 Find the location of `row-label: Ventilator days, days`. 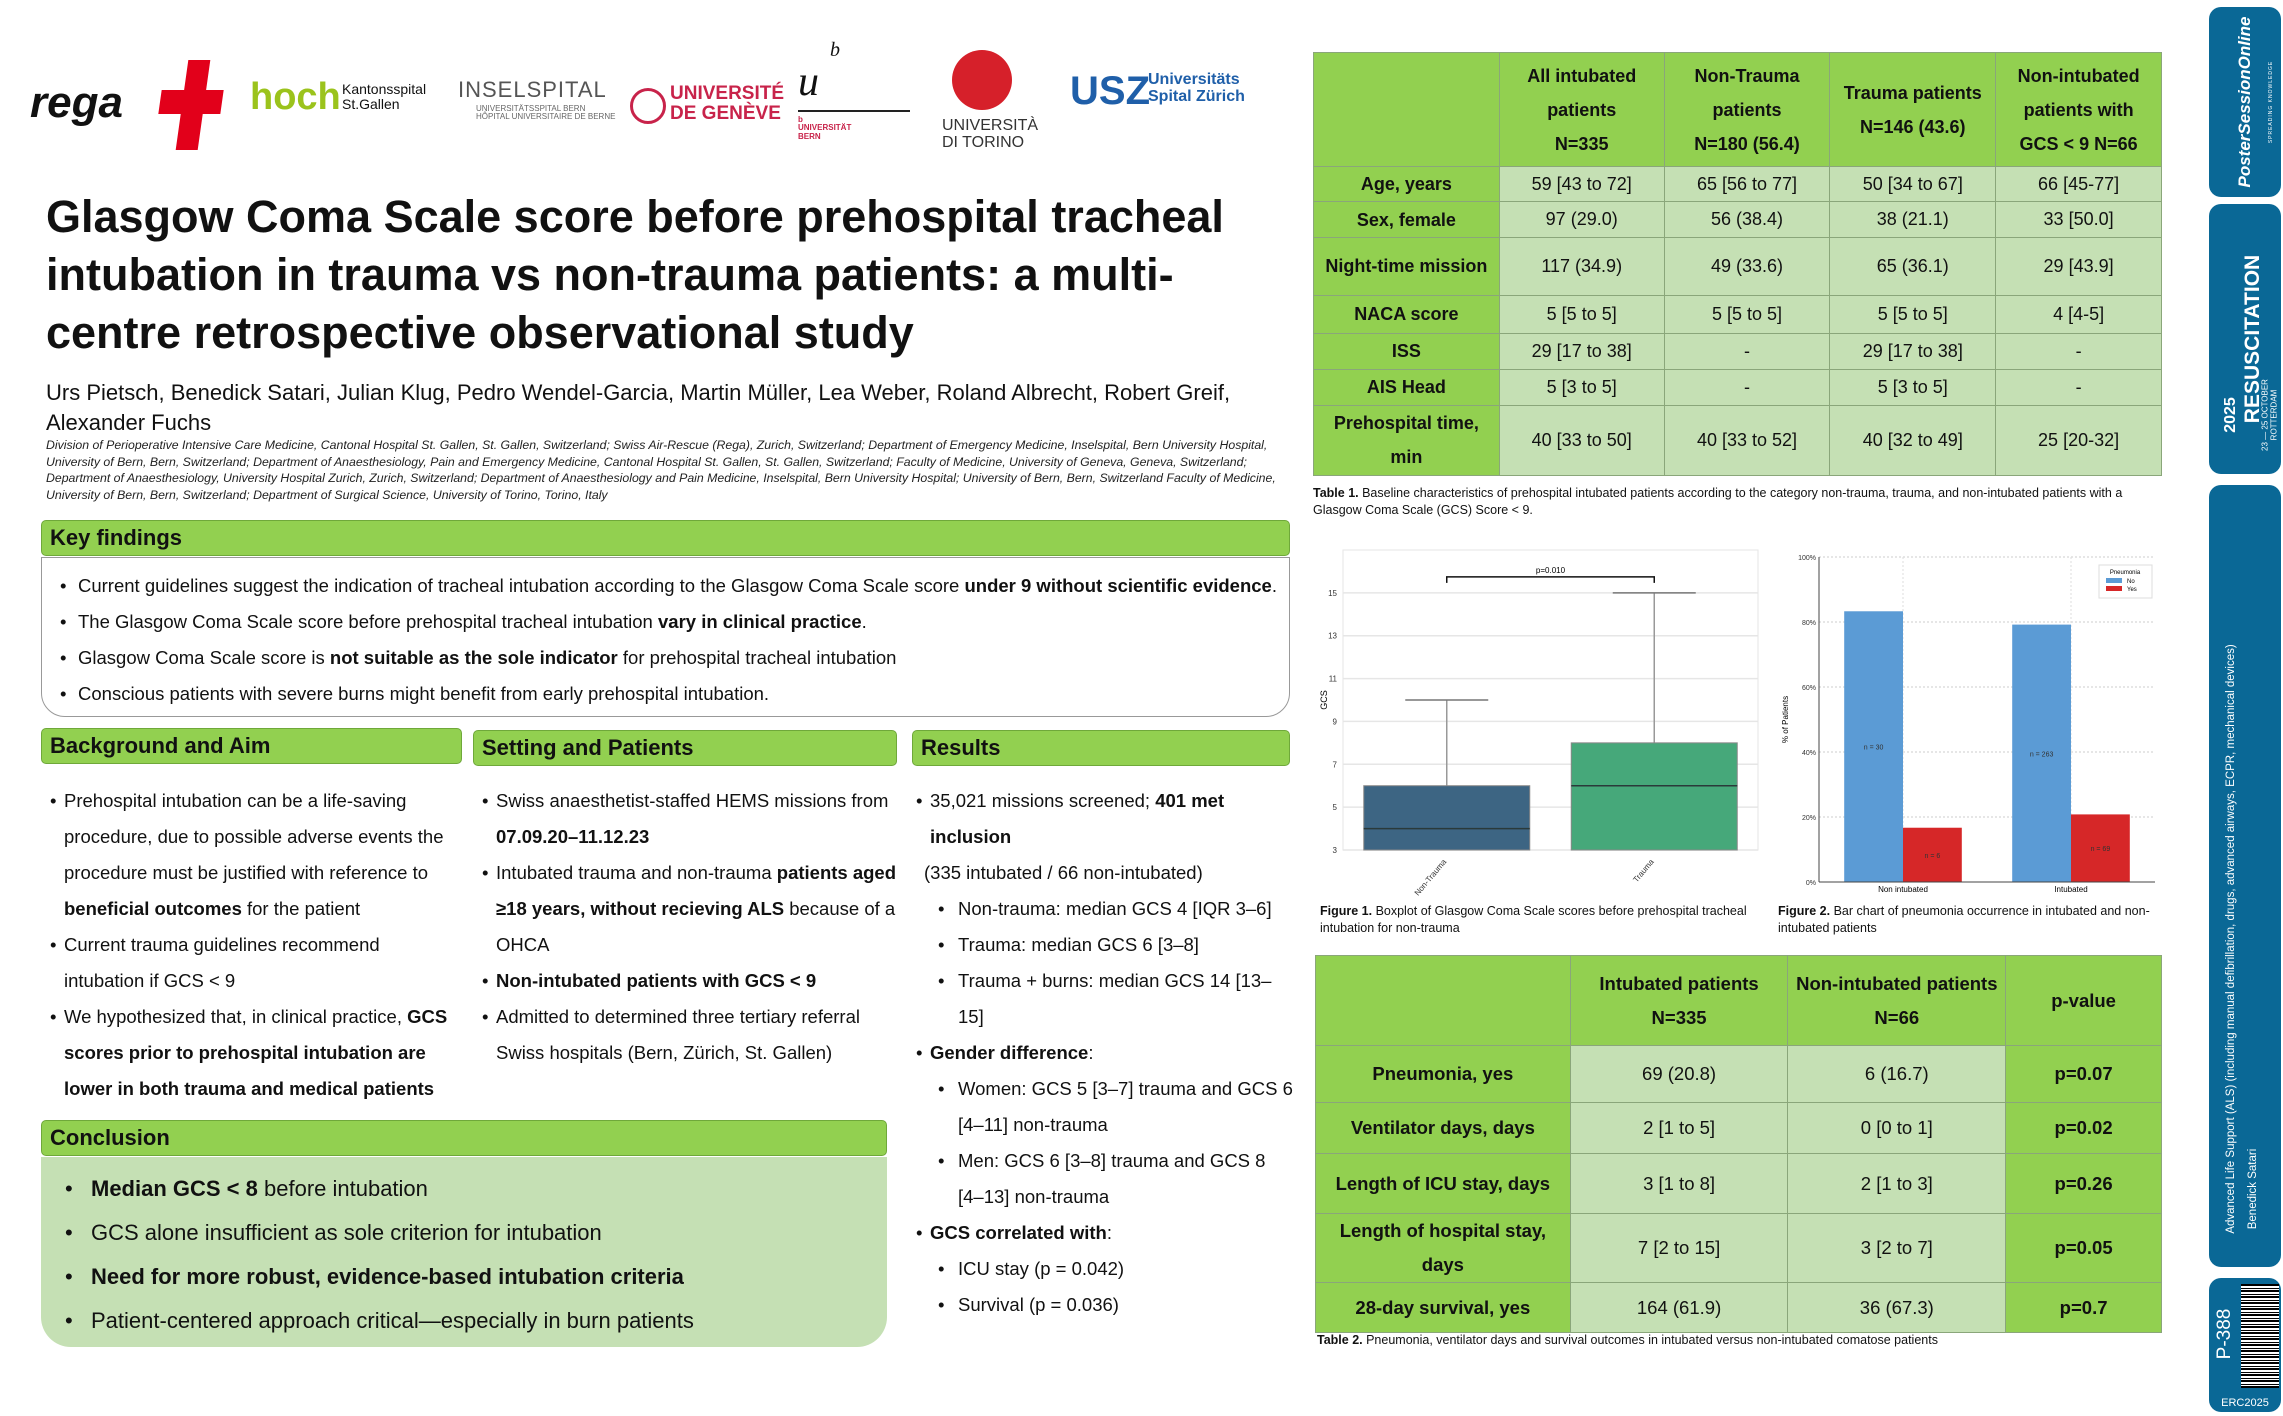

row-label: Ventilator days, days is located at coordinates (1443, 1128).